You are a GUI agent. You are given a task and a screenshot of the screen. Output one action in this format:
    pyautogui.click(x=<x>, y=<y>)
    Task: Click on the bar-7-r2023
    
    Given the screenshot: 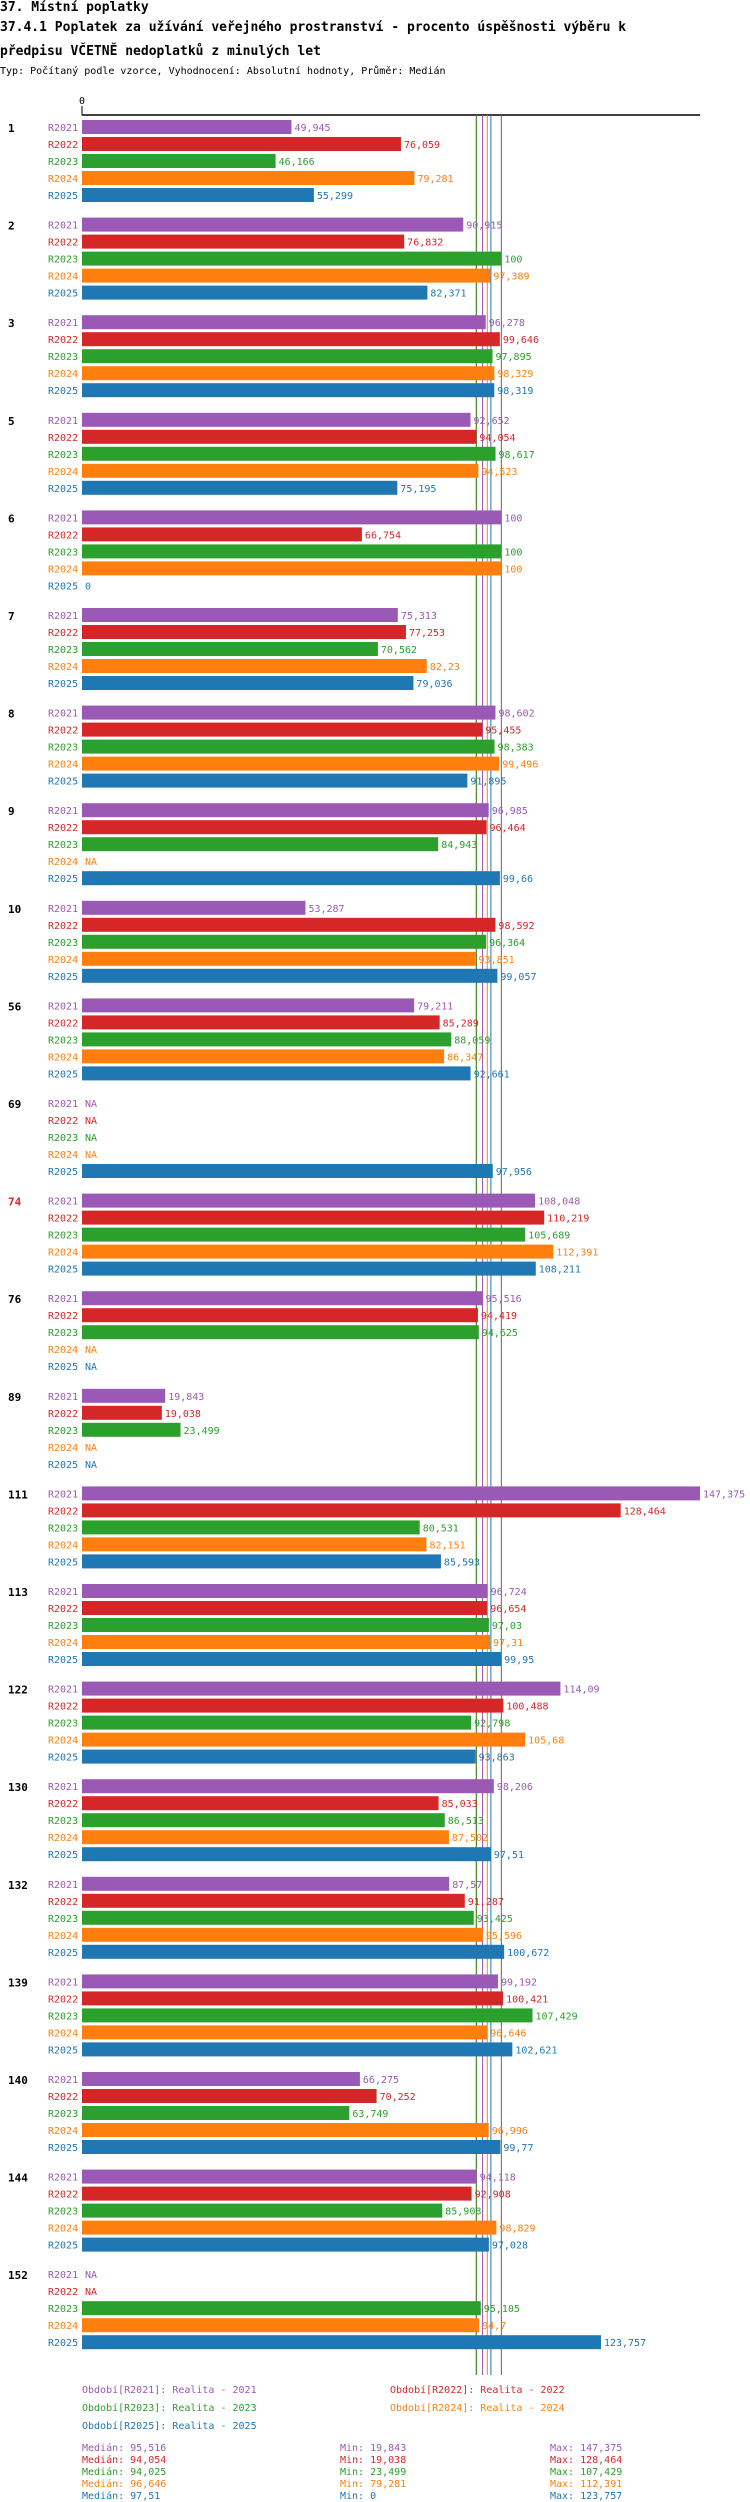 What is the action you would take?
    pyautogui.click(x=230, y=649)
    